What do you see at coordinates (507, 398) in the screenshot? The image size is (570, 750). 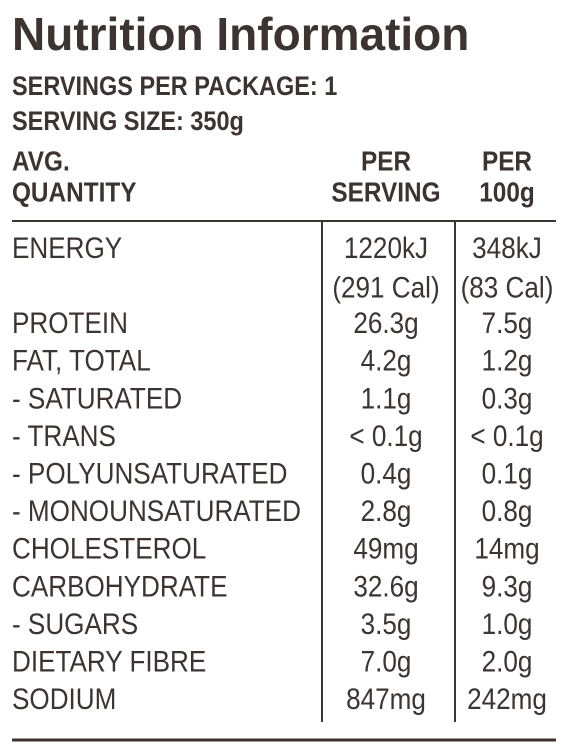 I see `nutrient-value: 0.3g` at bounding box center [507, 398].